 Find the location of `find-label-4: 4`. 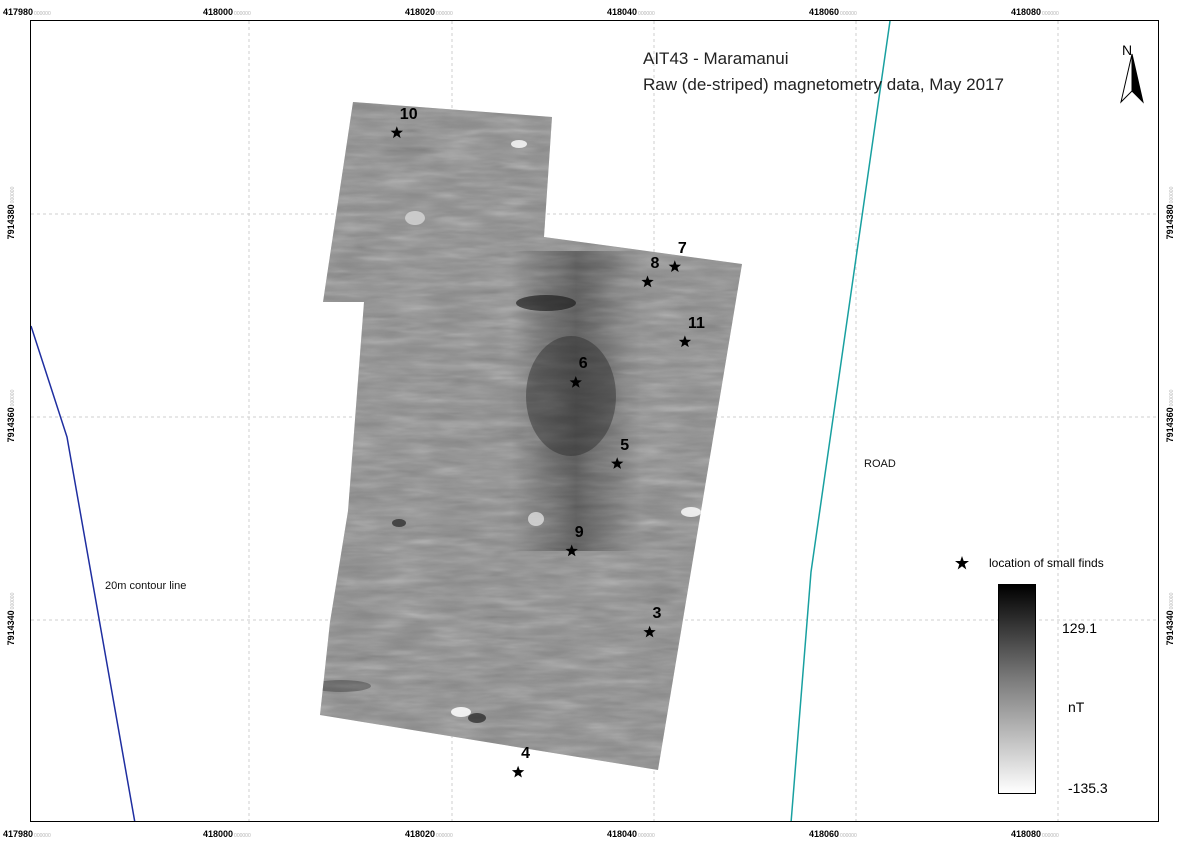

find-label-4: 4 is located at coordinates (526, 754).